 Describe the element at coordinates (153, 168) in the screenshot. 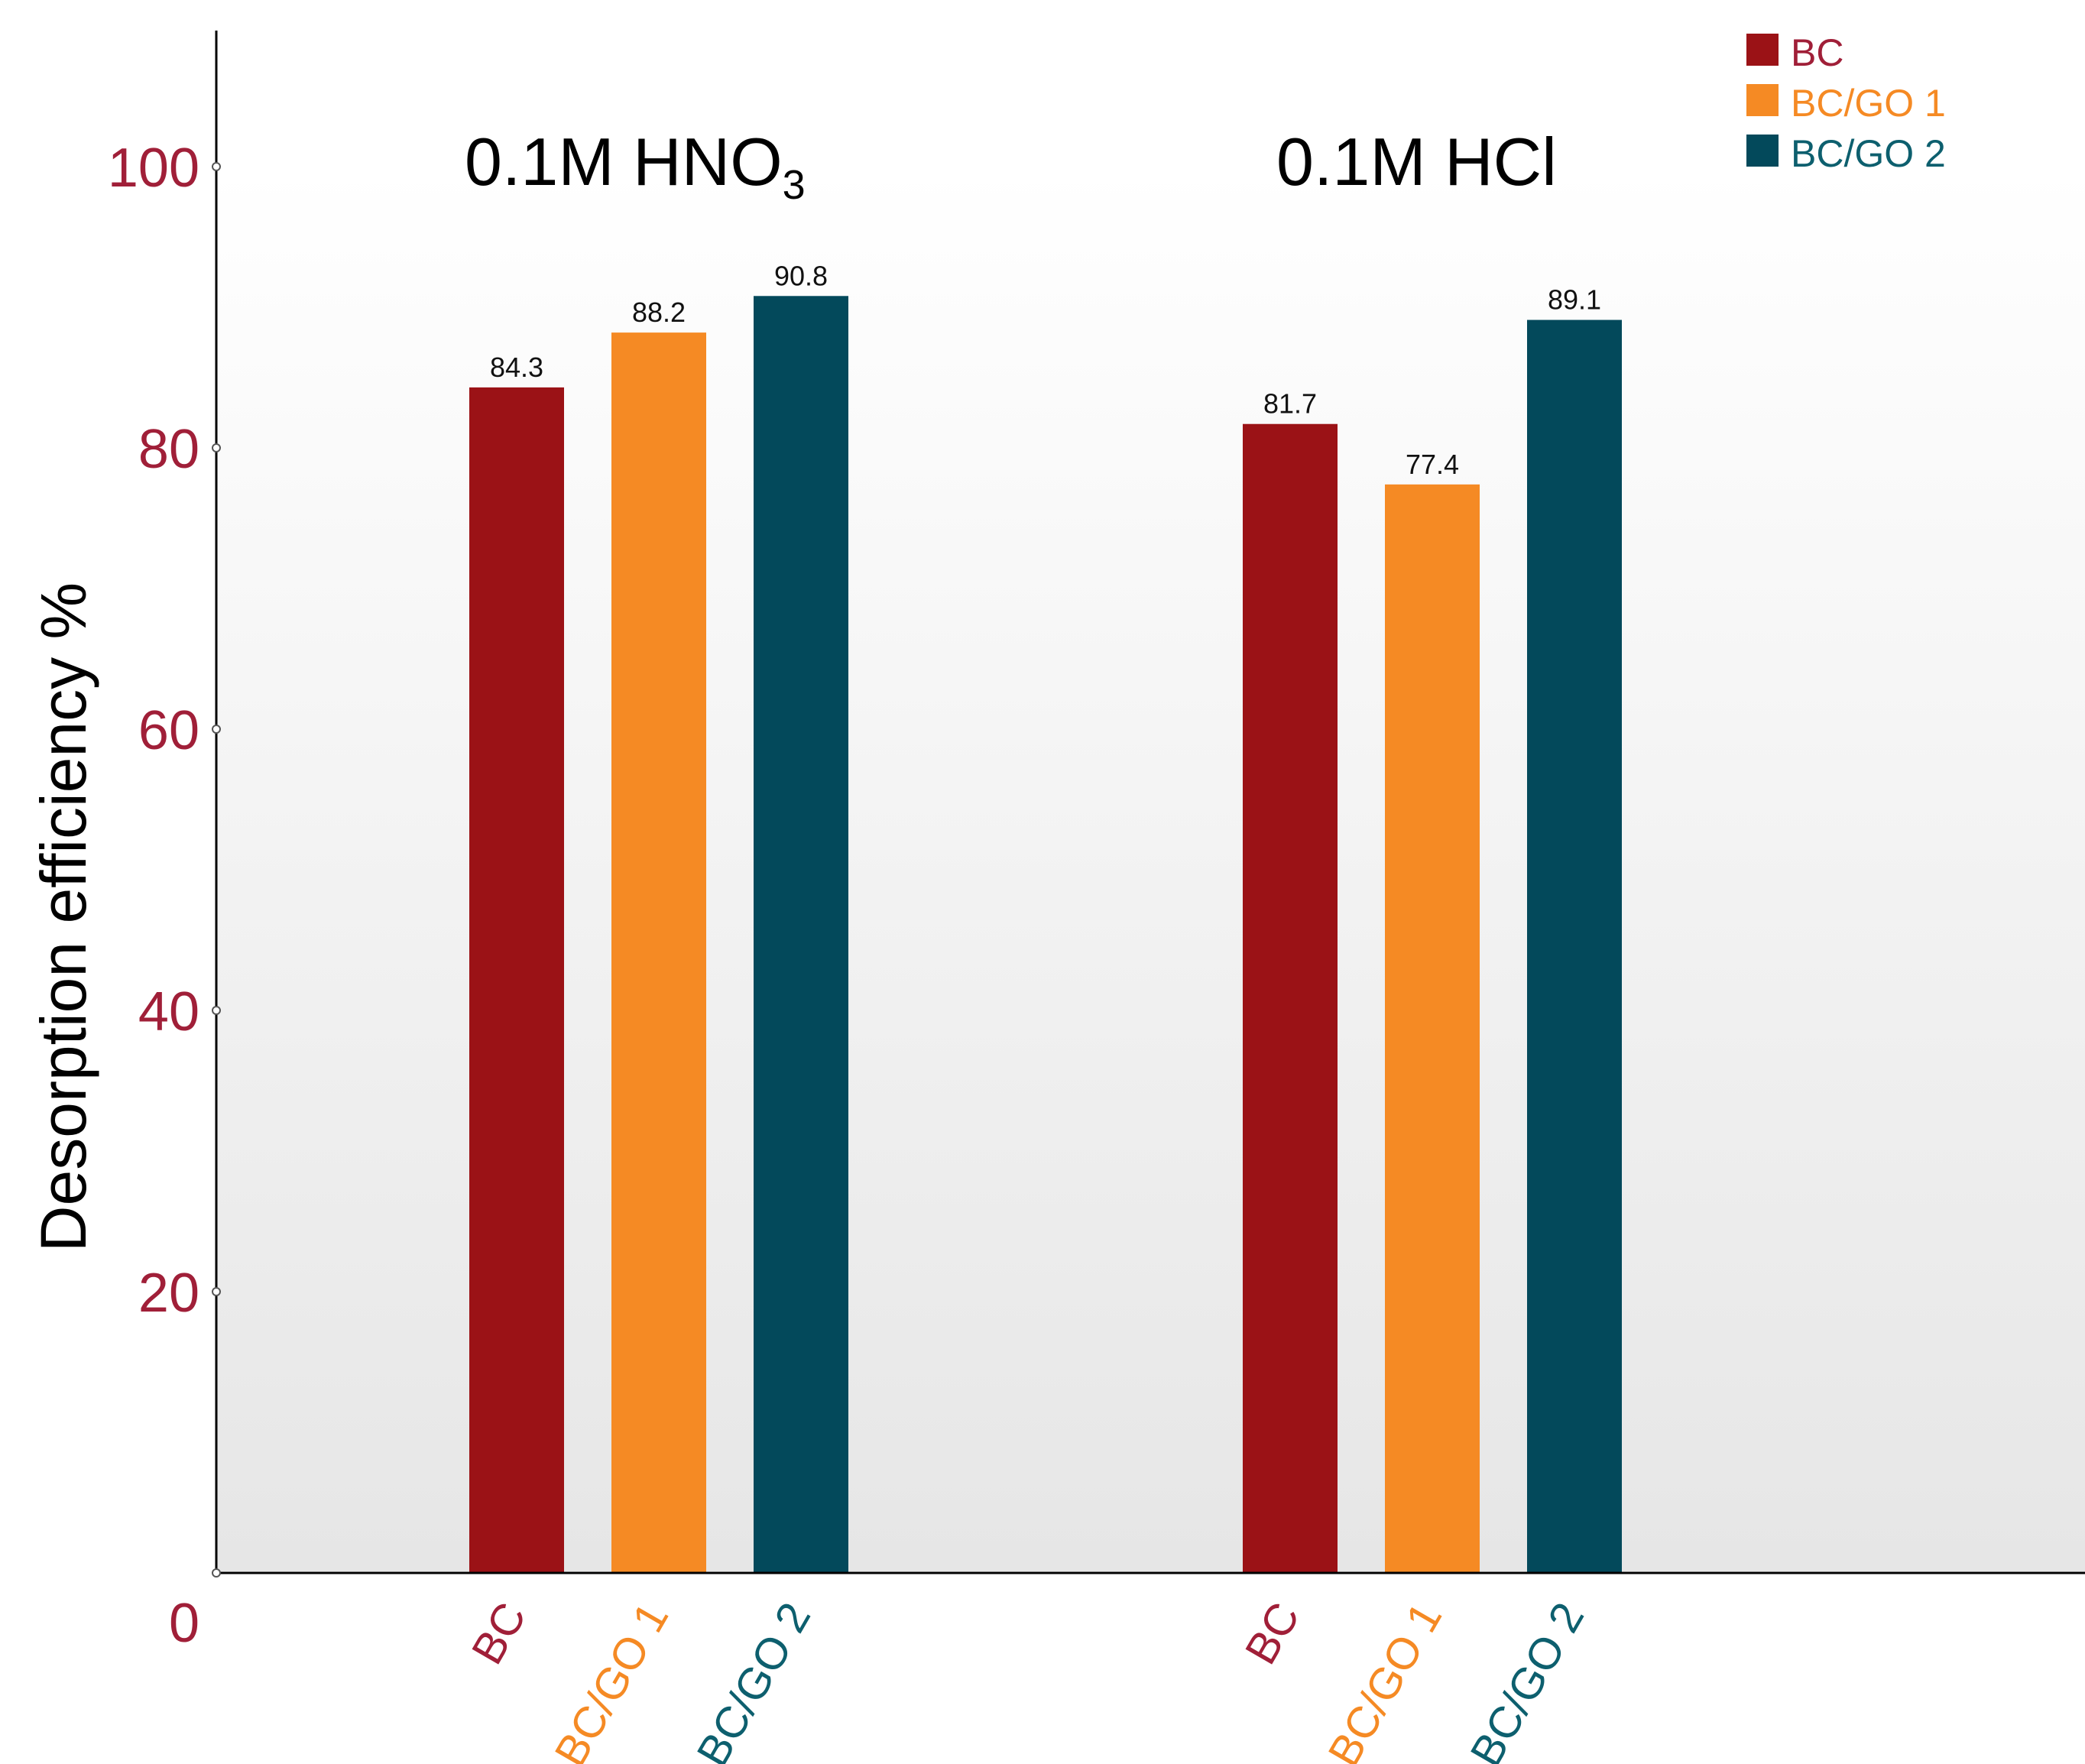

I see `y-tick-label-100: 100` at that location.